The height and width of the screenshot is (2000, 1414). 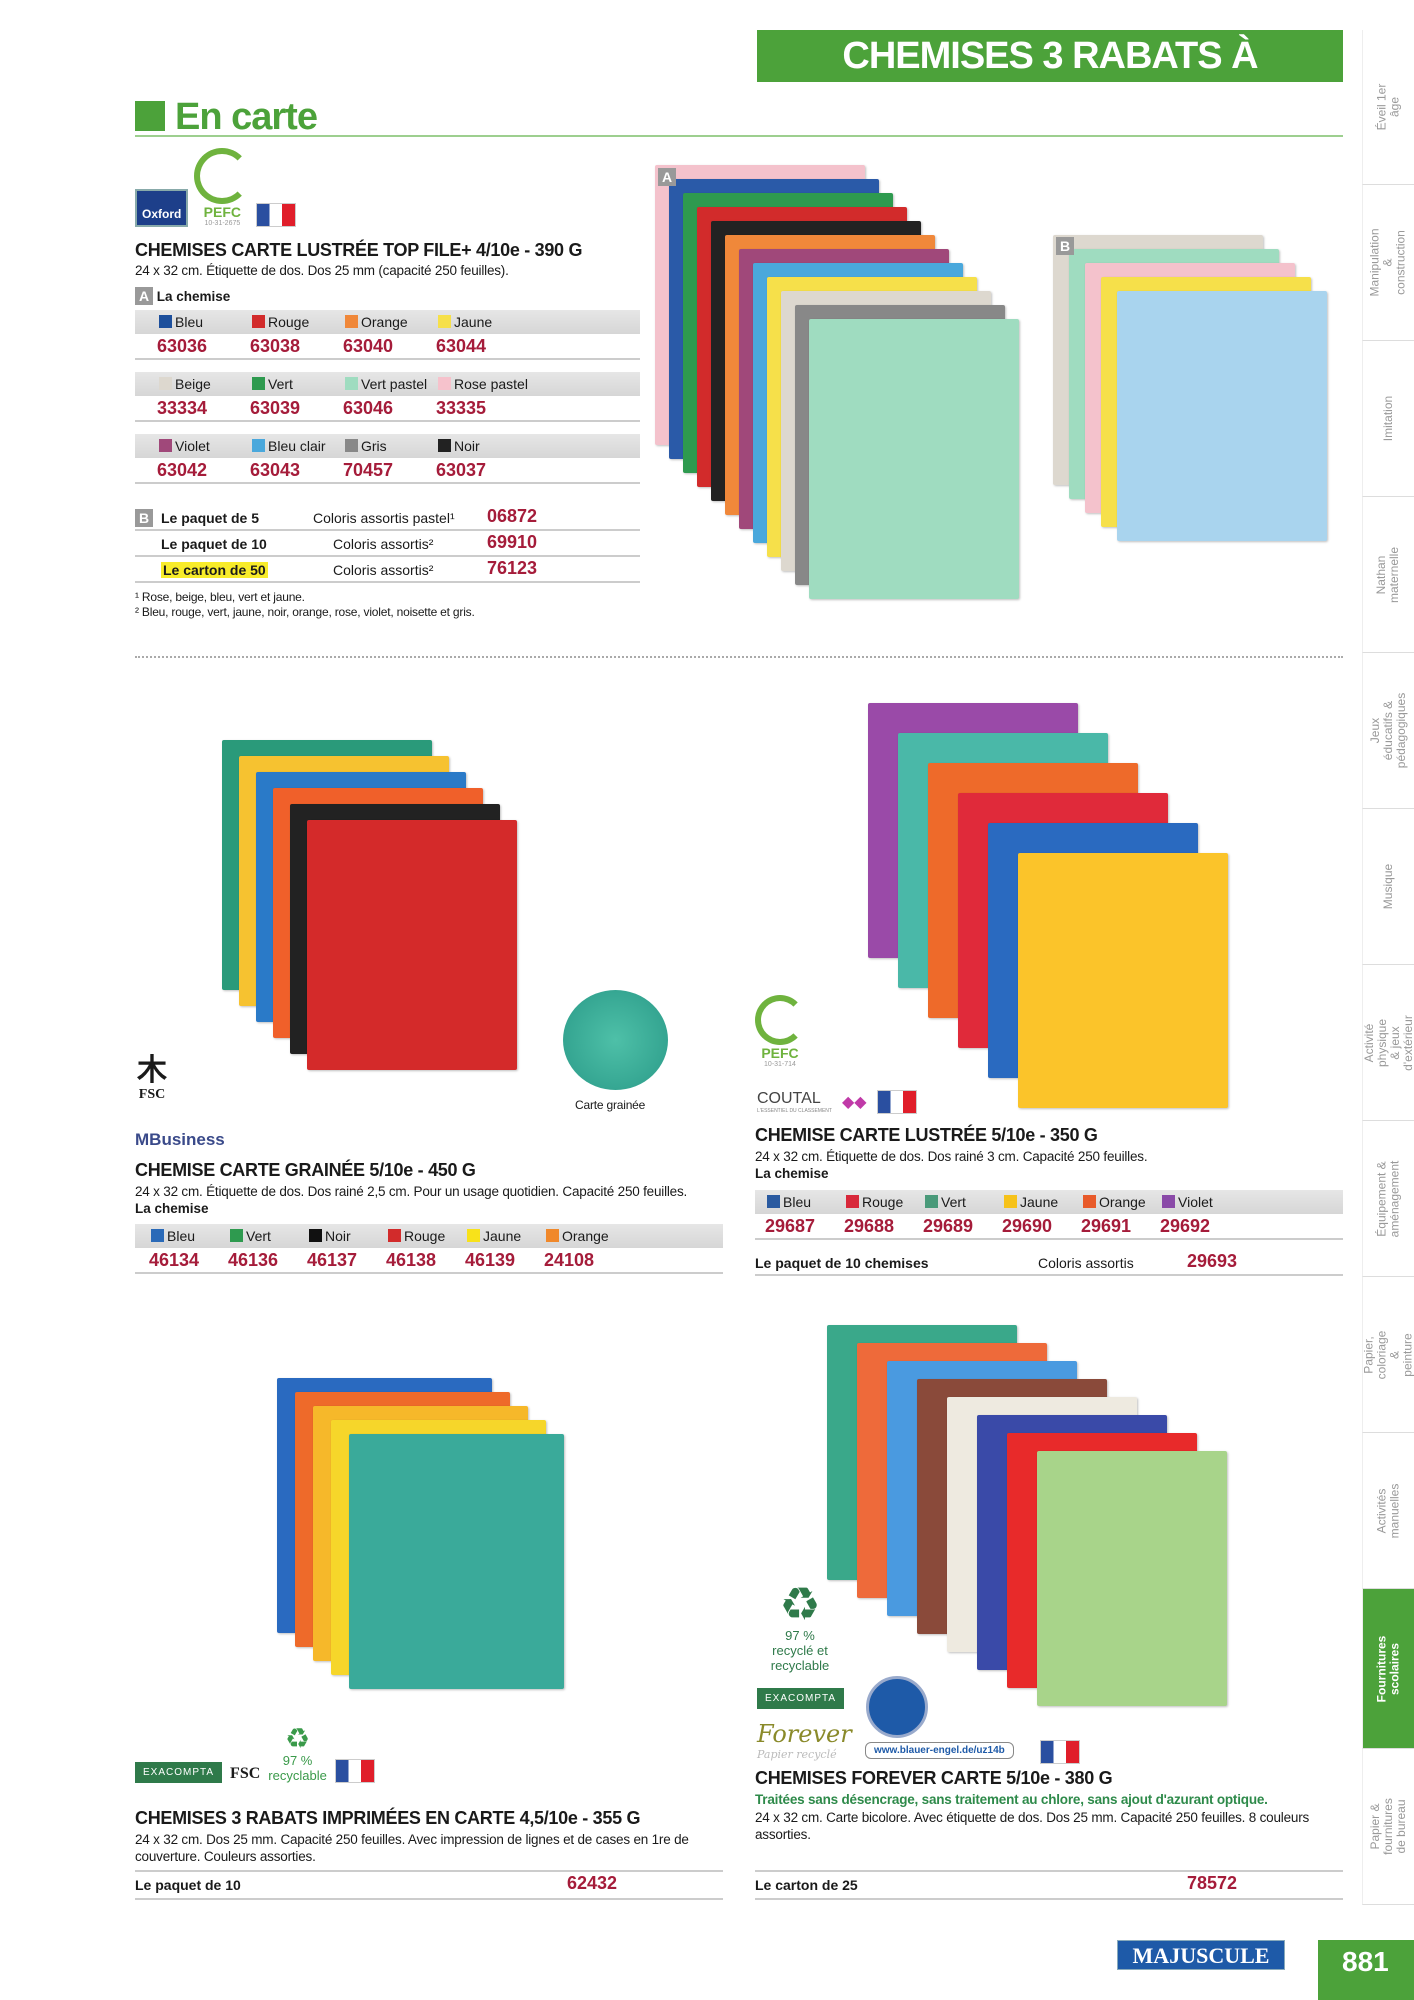 I want to click on sidebar-tab: Jeux éducatifs & pédagogiques, so click(x=1388, y=731).